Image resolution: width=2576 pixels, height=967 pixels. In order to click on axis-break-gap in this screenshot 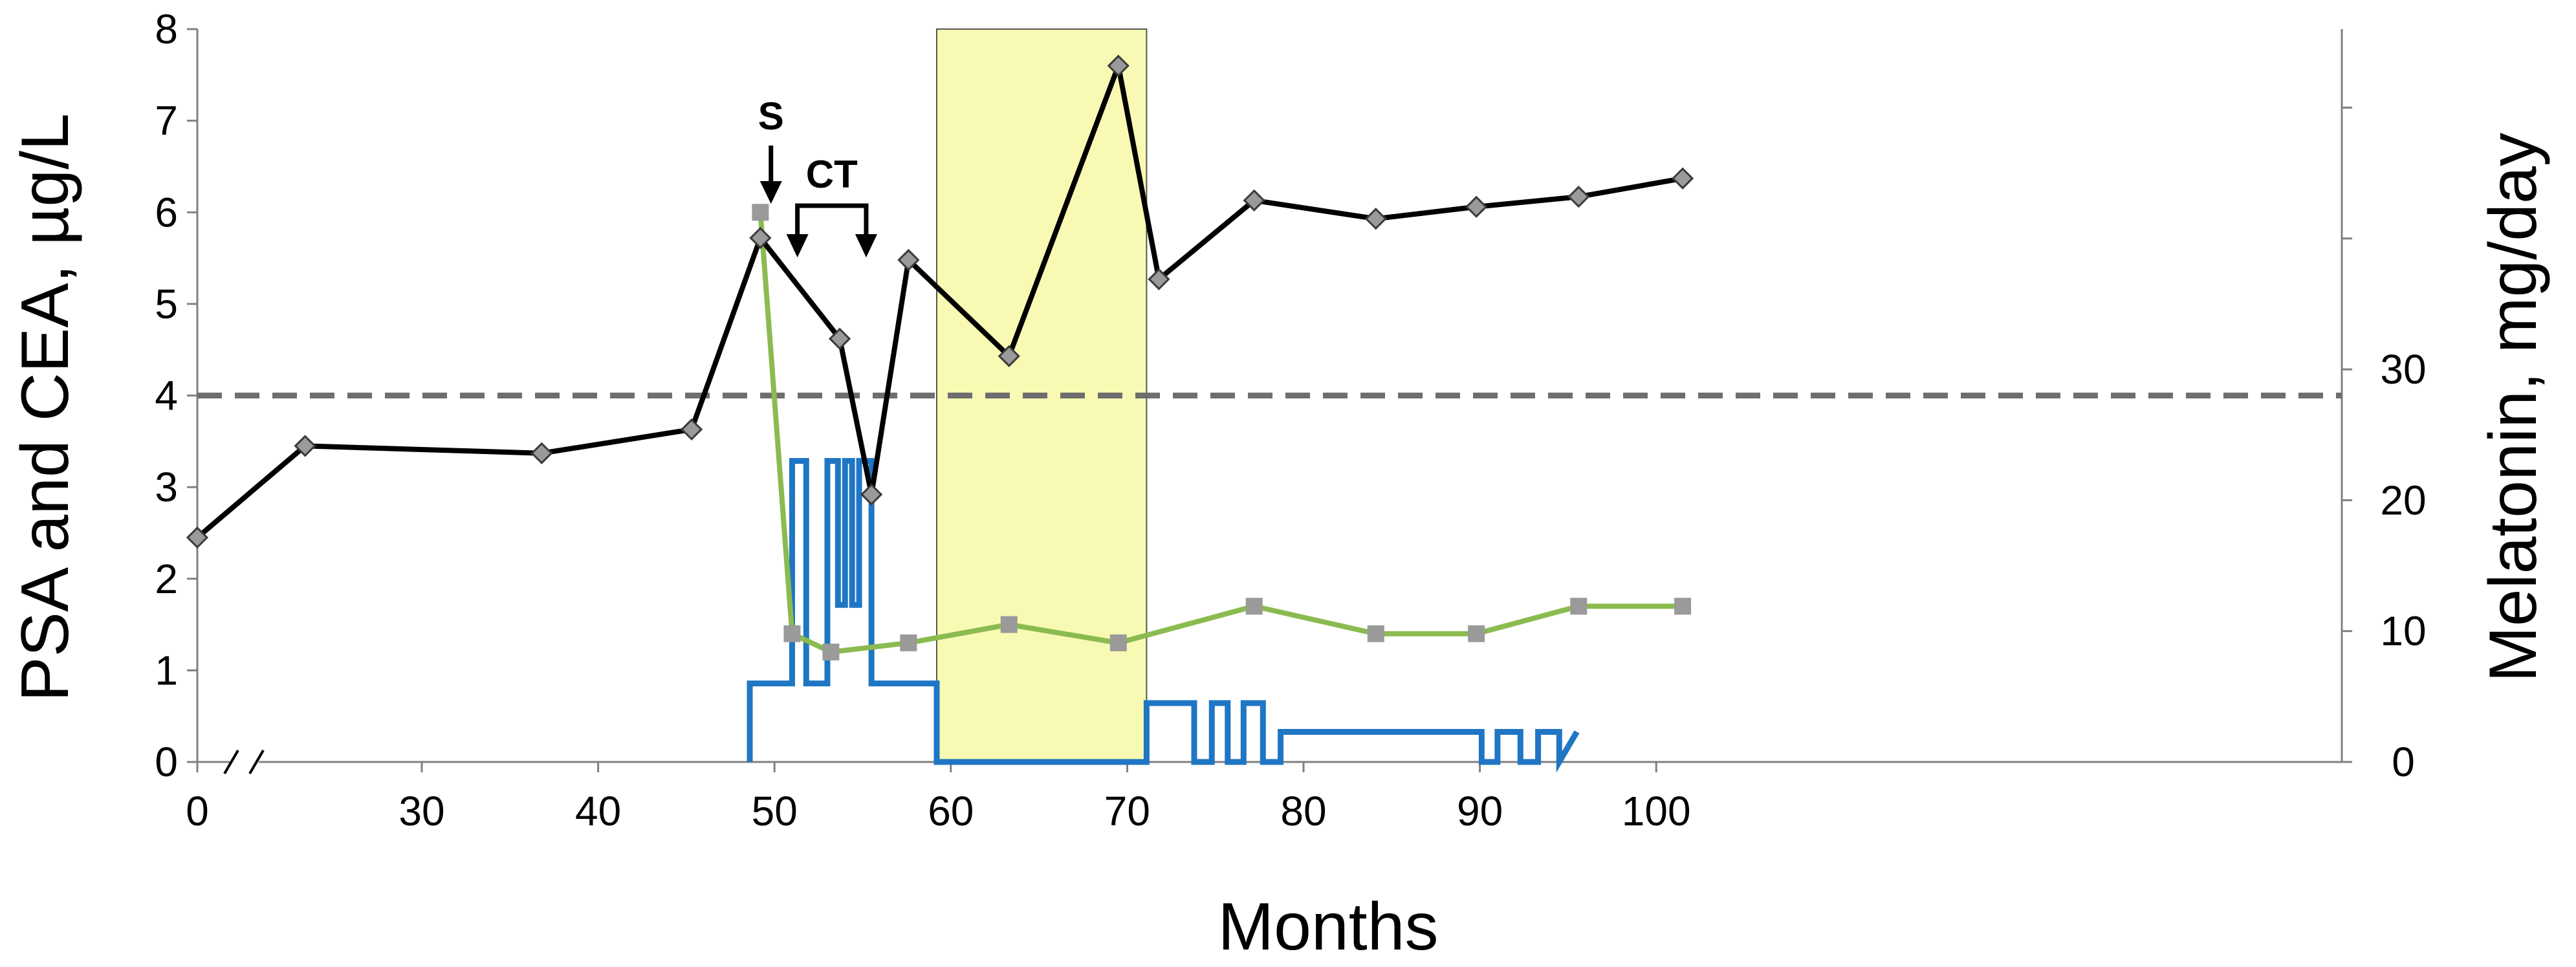, I will do `click(244, 762)`.